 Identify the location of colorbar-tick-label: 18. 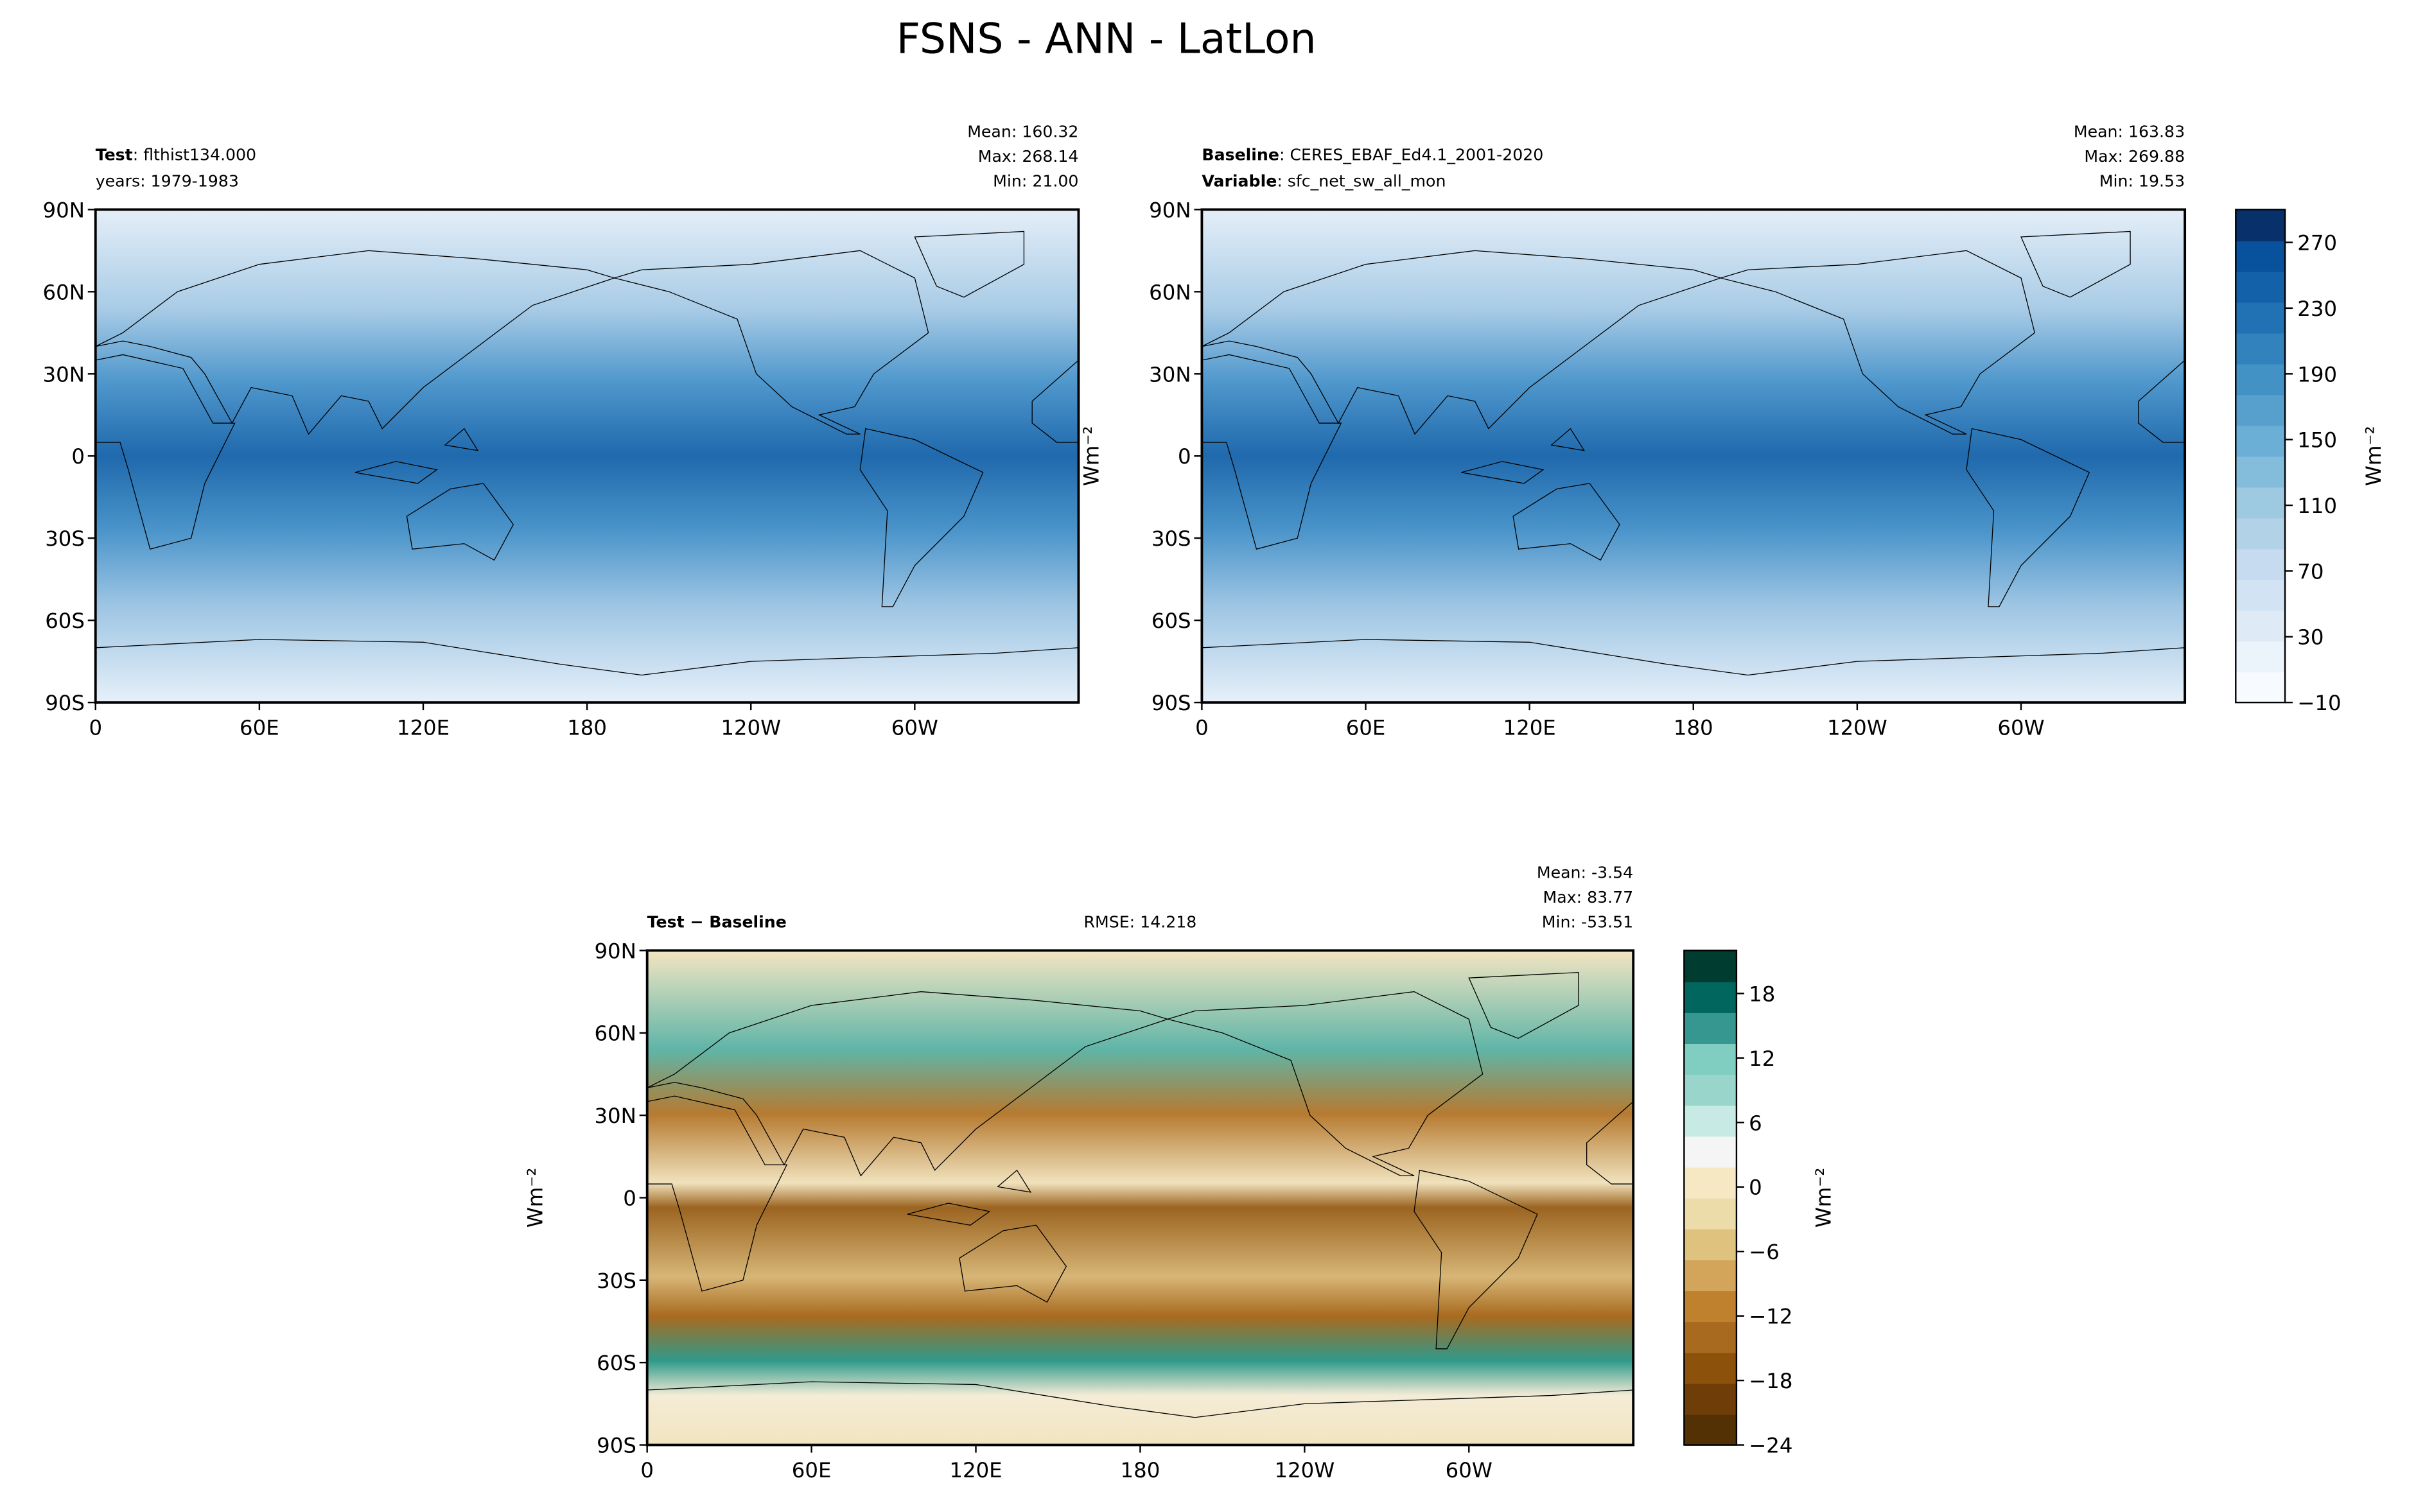
(1762, 994).